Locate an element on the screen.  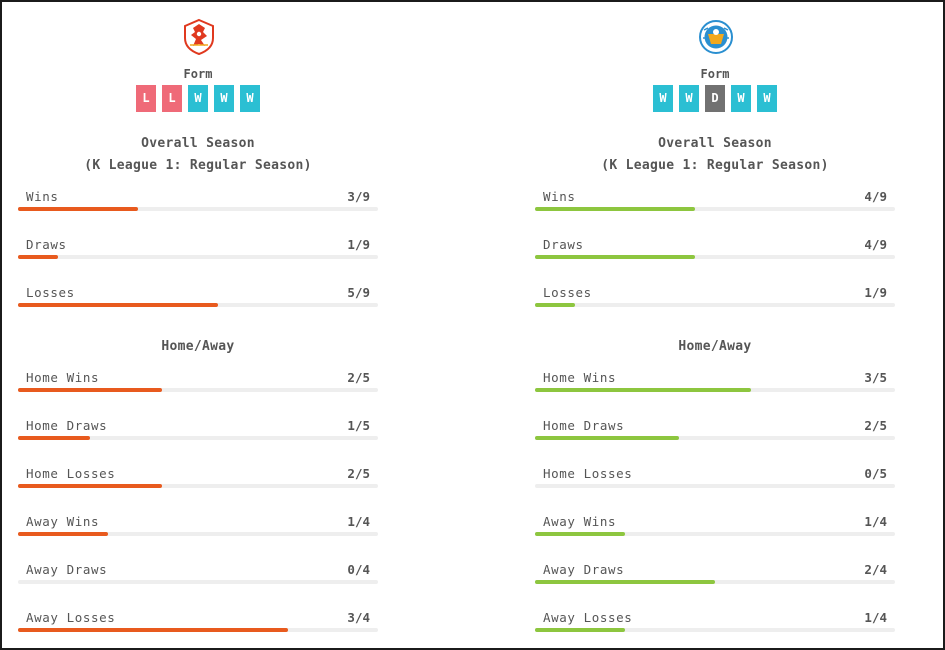
stat-row-draws: Draws 1/9 is located at coordinates (198, 252).